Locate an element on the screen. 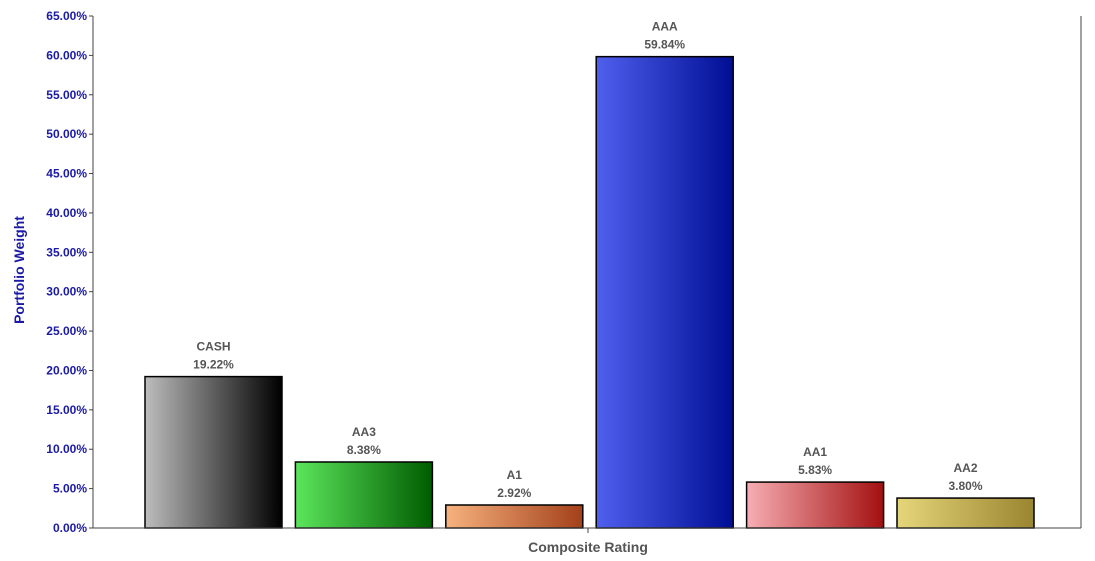 The height and width of the screenshot is (561, 1095). y-tick-label: 30.00% is located at coordinates (66, 292).